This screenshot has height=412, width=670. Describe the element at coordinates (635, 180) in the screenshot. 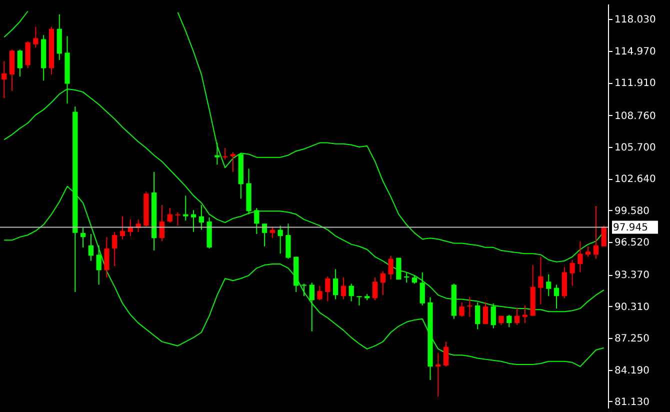

I see `y-tick-label: 102.640` at that location.